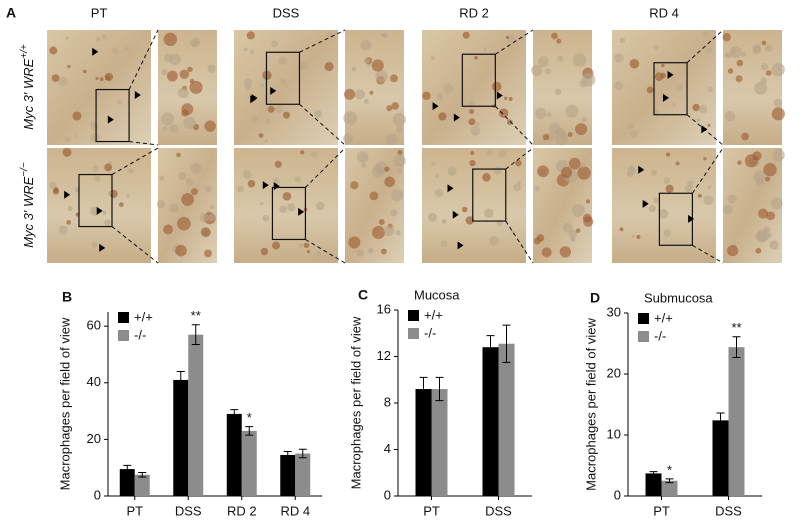 The height and width of the screenshot is (526, 800). What do you see at coordinates (24, 51) in the screenshot?
I see `row-label-sup: +/+` at bounding box center [24, 51].